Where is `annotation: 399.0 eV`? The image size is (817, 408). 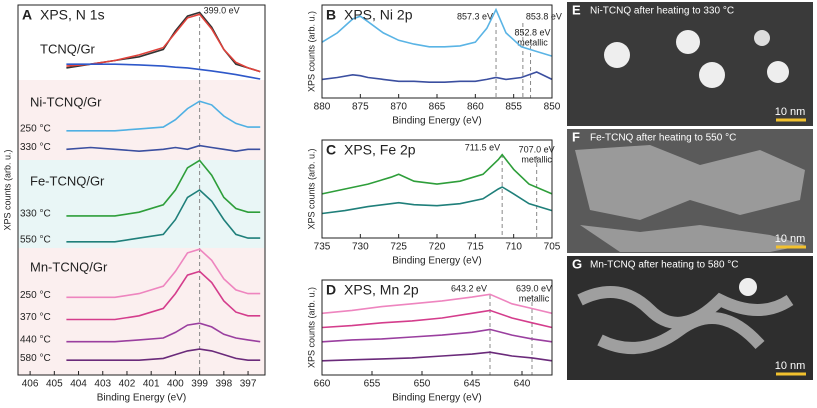 annotation: 399.0 eV is located at coordinates (222, 10).